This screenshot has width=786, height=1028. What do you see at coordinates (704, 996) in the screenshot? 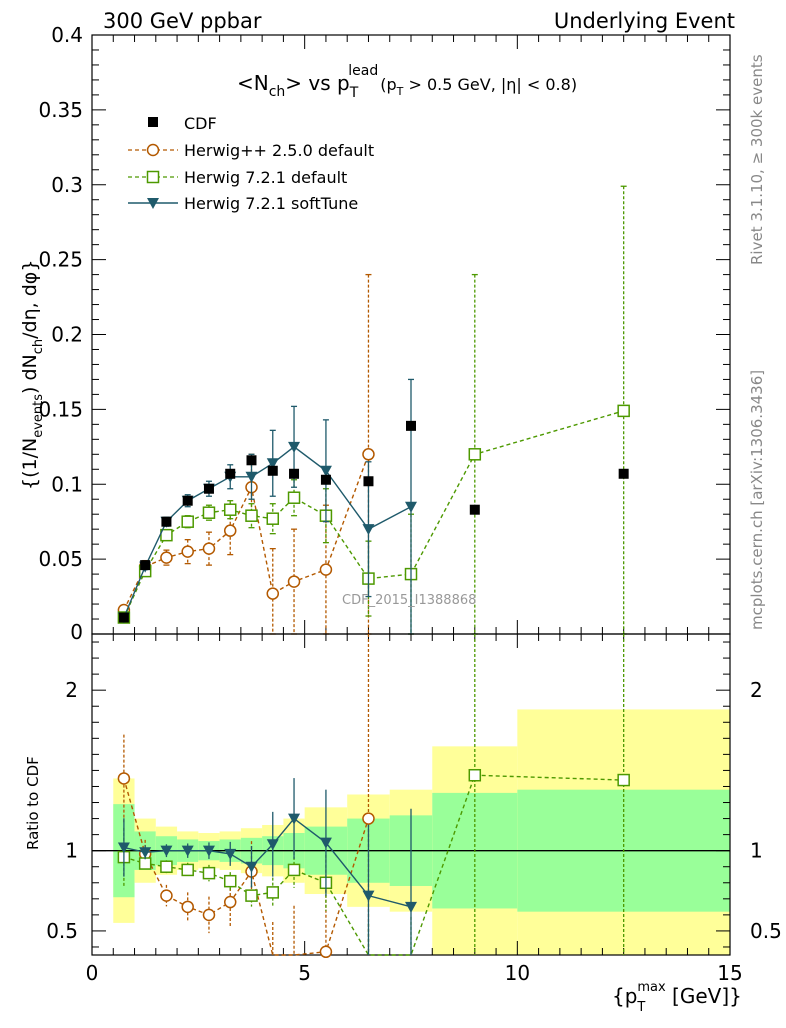
I see `x-axis-label-end: [GeV]}` at bounding box center [704, 996].